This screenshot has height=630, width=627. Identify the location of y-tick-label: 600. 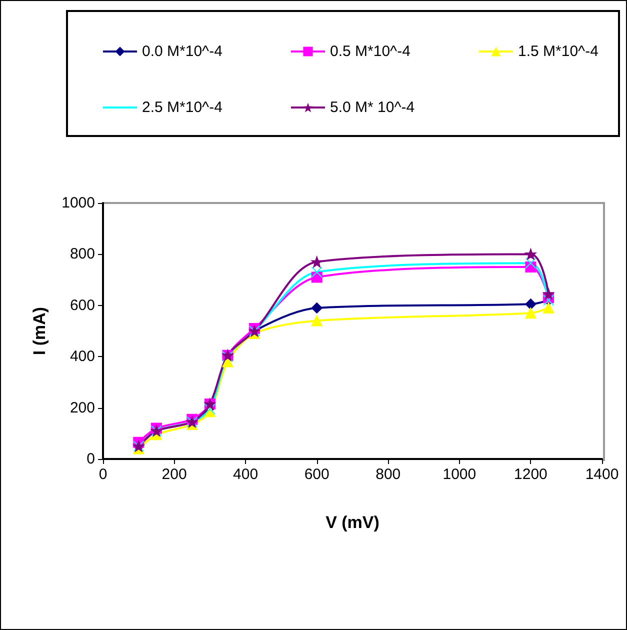
(82, 305).